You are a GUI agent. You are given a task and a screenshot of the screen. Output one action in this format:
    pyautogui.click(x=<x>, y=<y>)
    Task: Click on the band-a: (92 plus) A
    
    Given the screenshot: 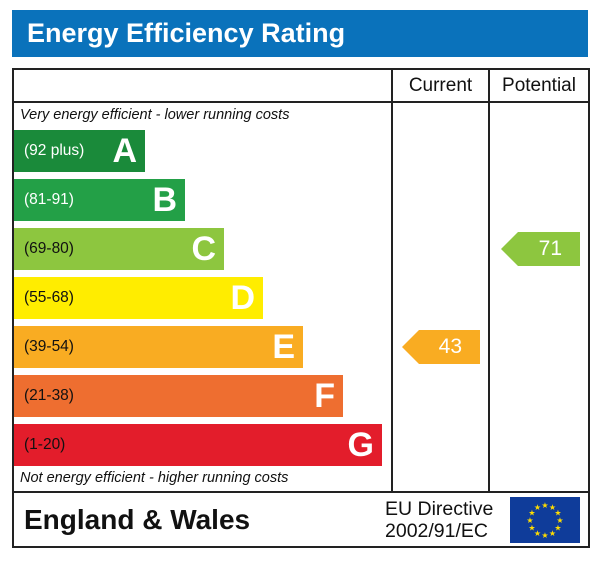 What is the action you would take?
    pyautogui.click(x=79, y=151)
    